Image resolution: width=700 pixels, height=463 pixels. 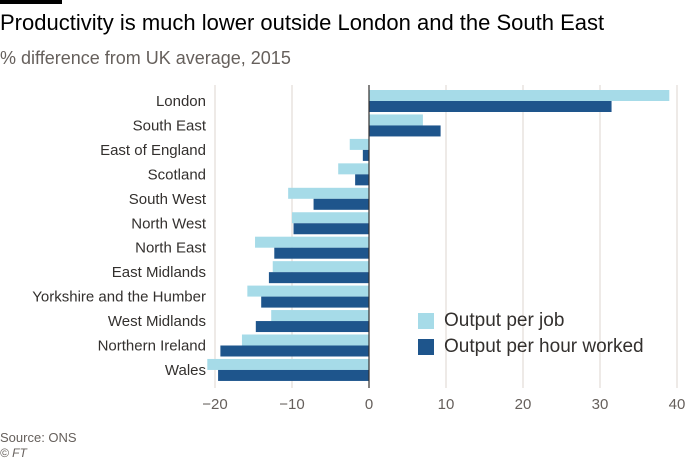 I want to click on category-label: East Midlands, so click(x=159, y=272).